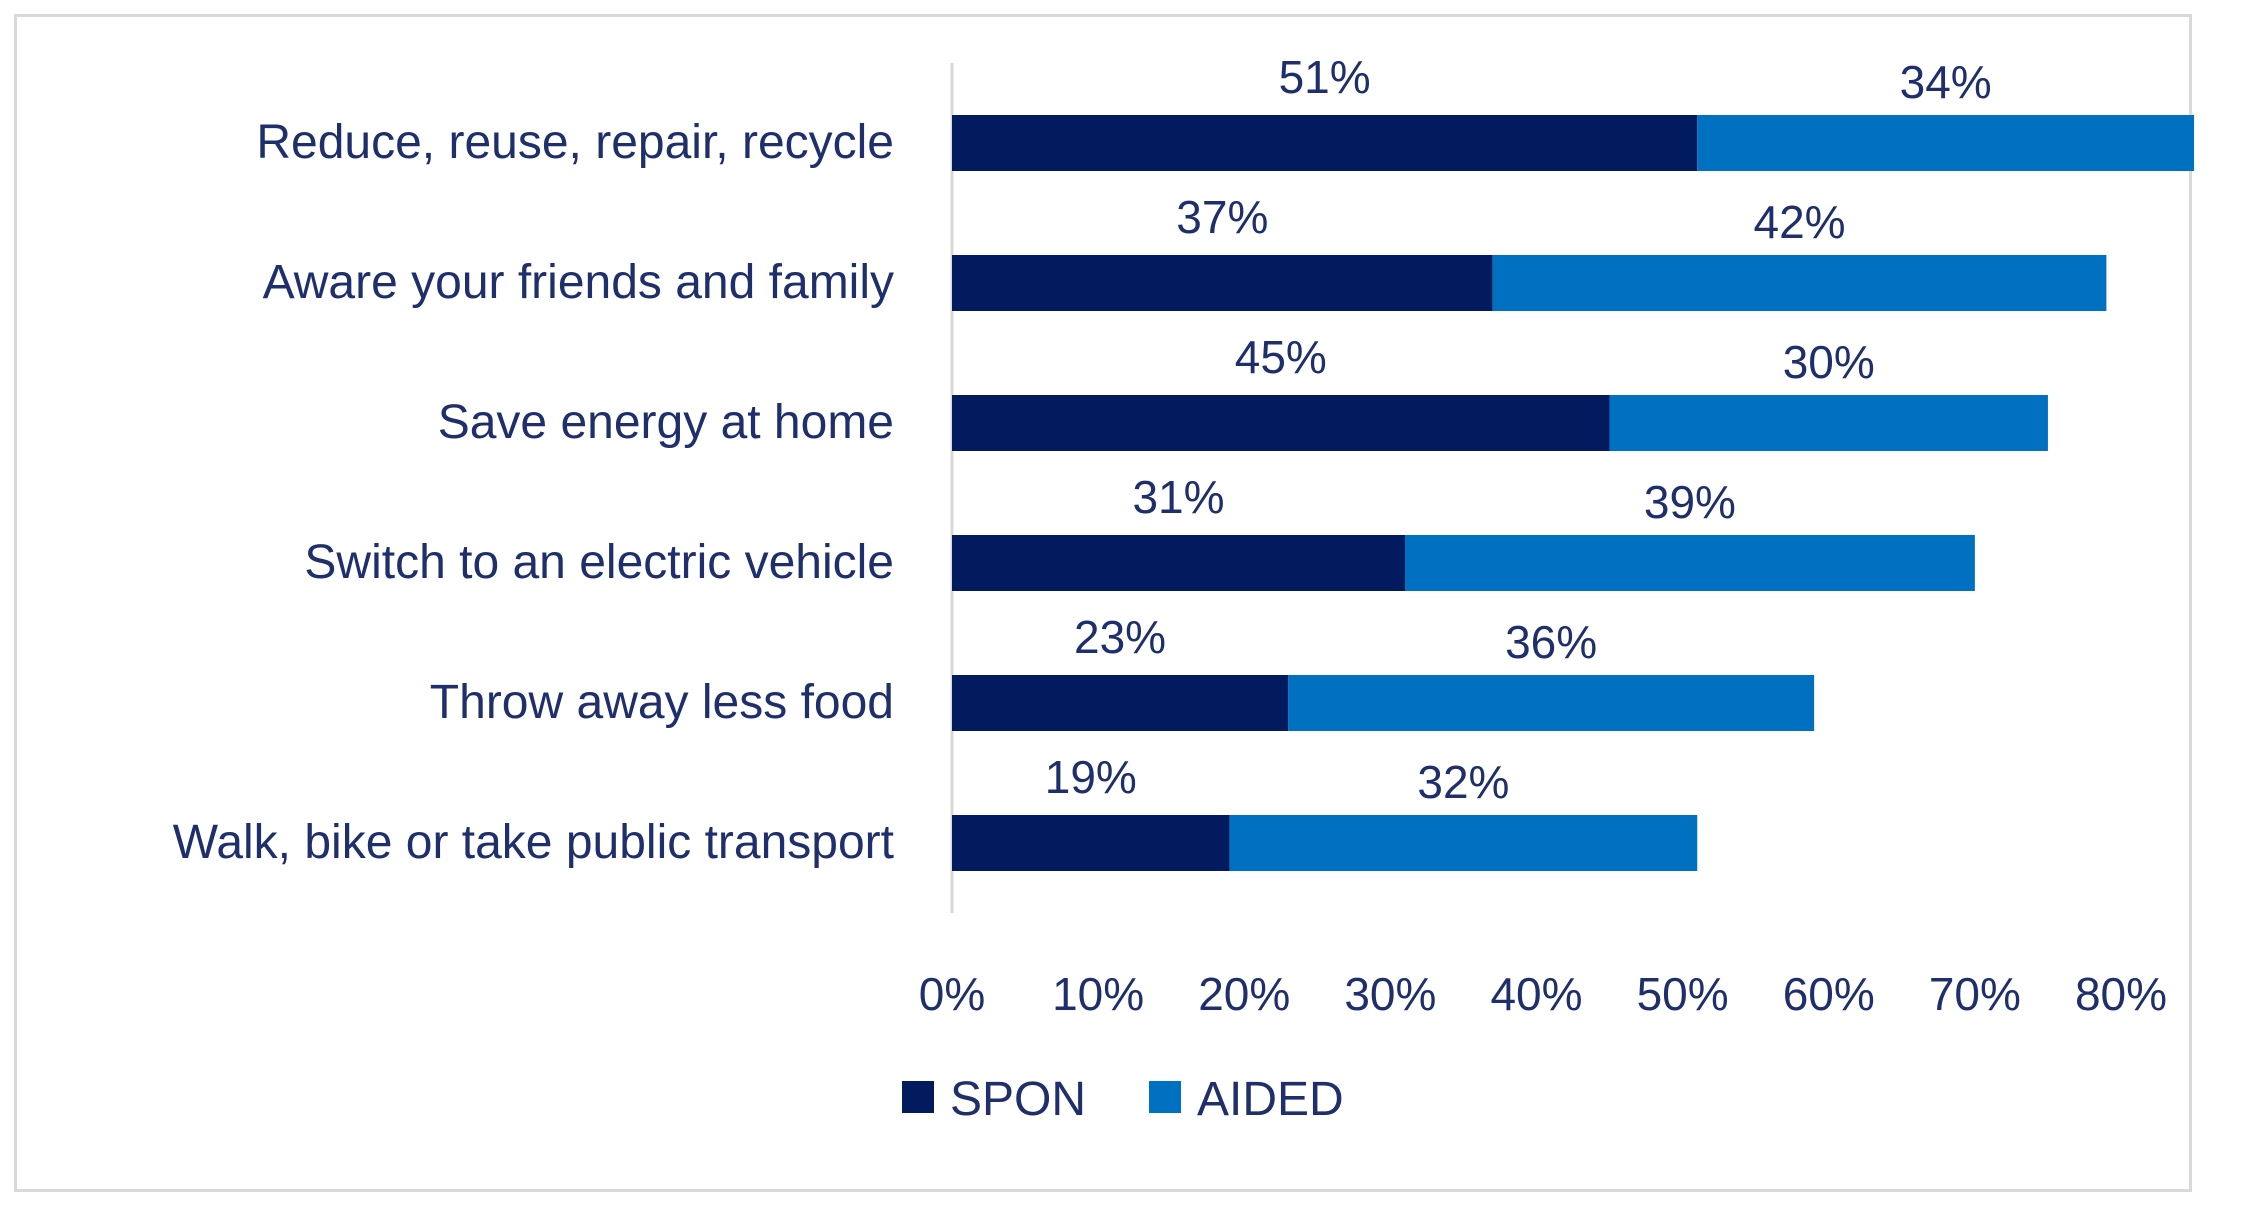 This screenshot has height=1220, width=2247. Describe the element at coordinates (1091, 777) in the screenshot. I see `data-label-spon: 19%` at that location.